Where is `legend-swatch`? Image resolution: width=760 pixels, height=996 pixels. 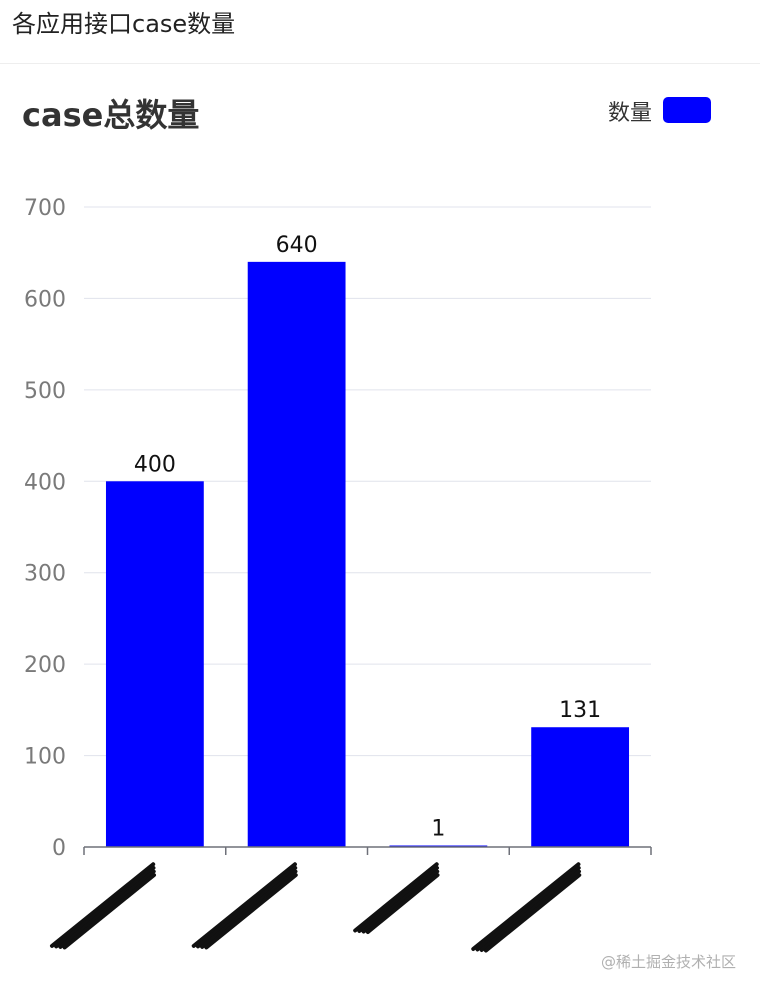
legend-swatch is located at coordinates (687, 110).